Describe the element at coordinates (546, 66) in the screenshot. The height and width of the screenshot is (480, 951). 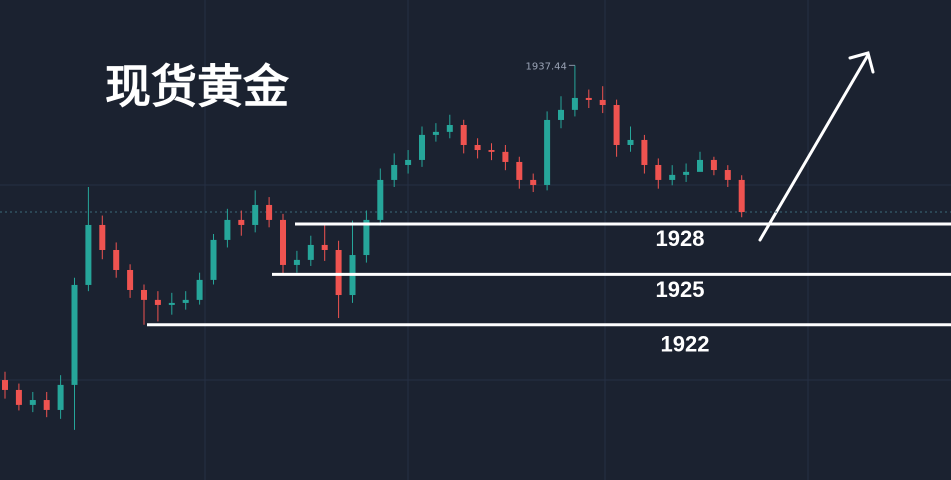
I see `high-label: 1937.44` at that location.